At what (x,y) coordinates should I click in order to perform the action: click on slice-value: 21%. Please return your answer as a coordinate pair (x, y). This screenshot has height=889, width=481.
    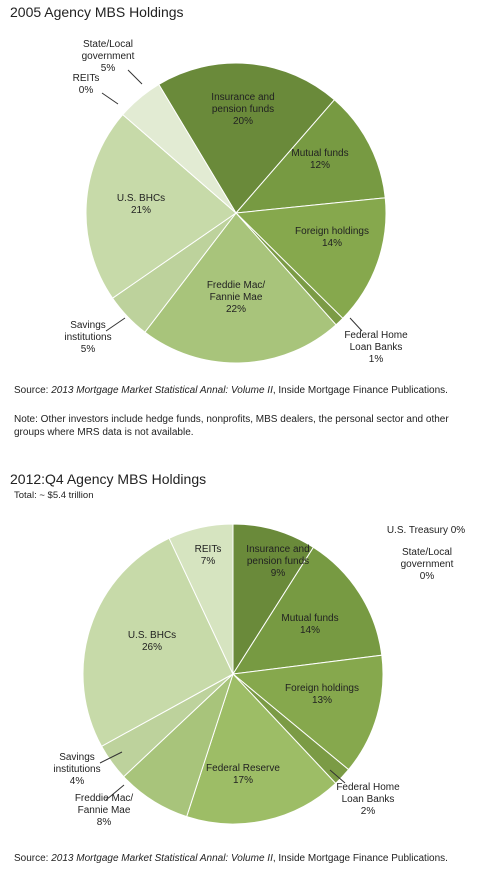
    Looking at the image, I should click on (140, 210).